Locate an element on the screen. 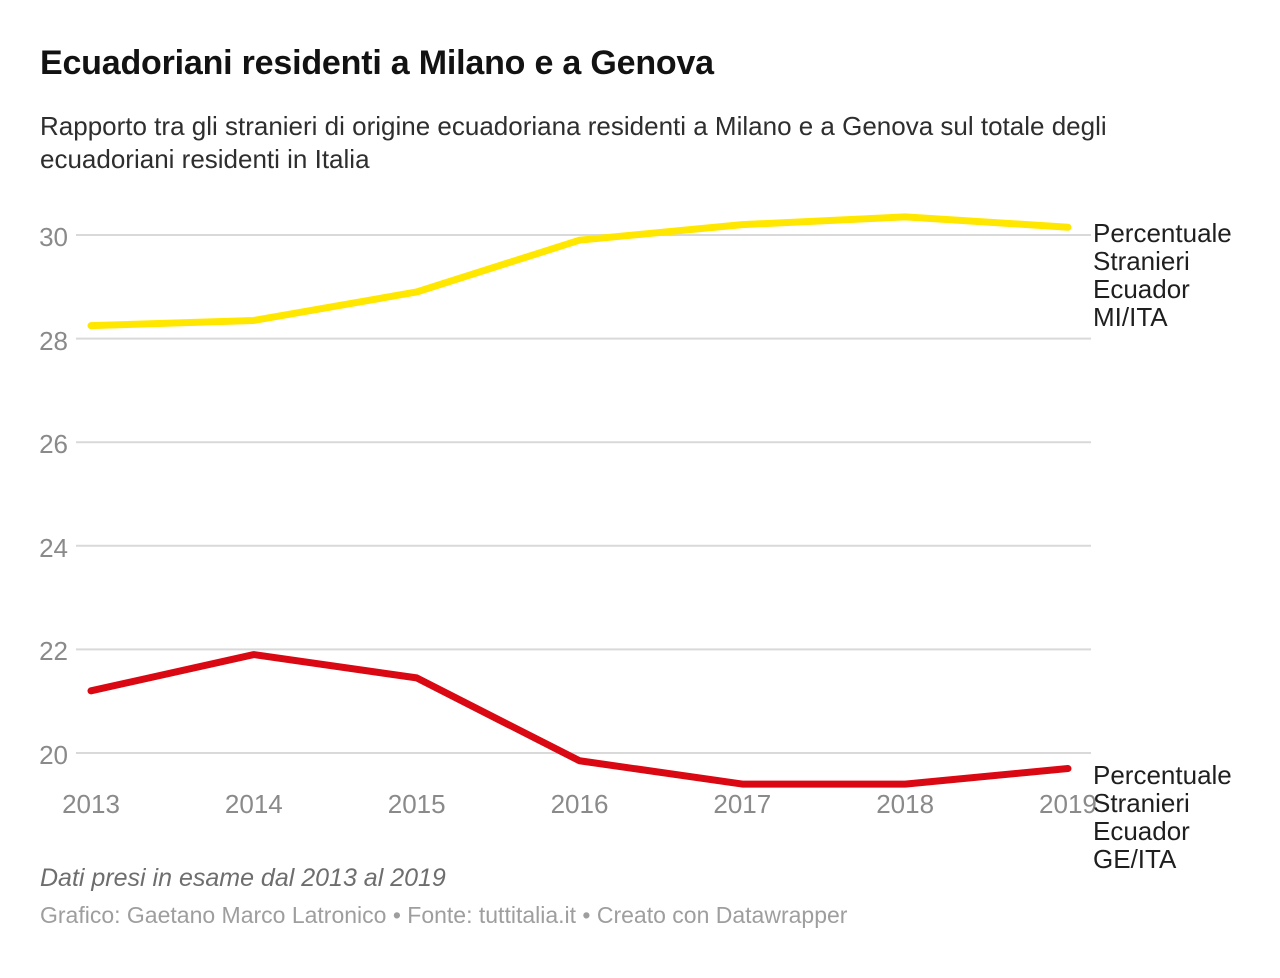  y-tick-label-20: 20 is located at coordinates (53, 755).